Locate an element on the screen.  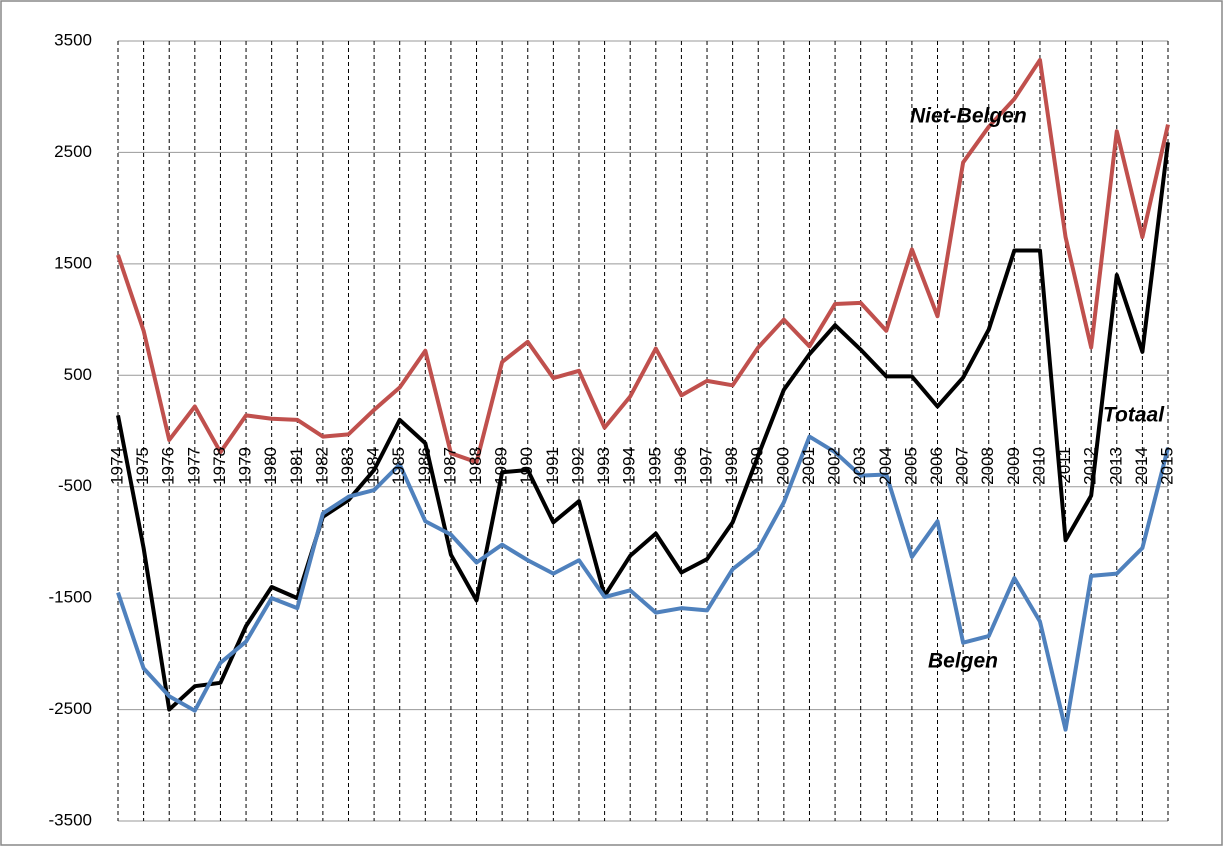
x-tick-label: 1994 is located at coordinates (629, 466).